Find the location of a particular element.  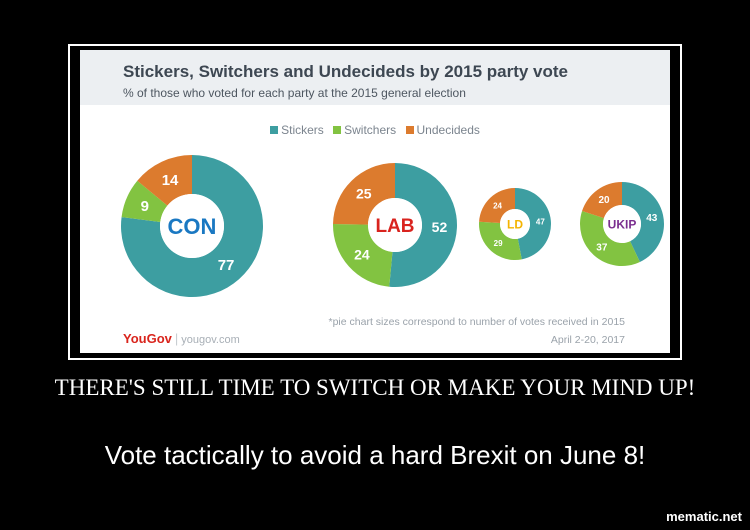

slice-ld-switchers is located at coordinates (500, 240).